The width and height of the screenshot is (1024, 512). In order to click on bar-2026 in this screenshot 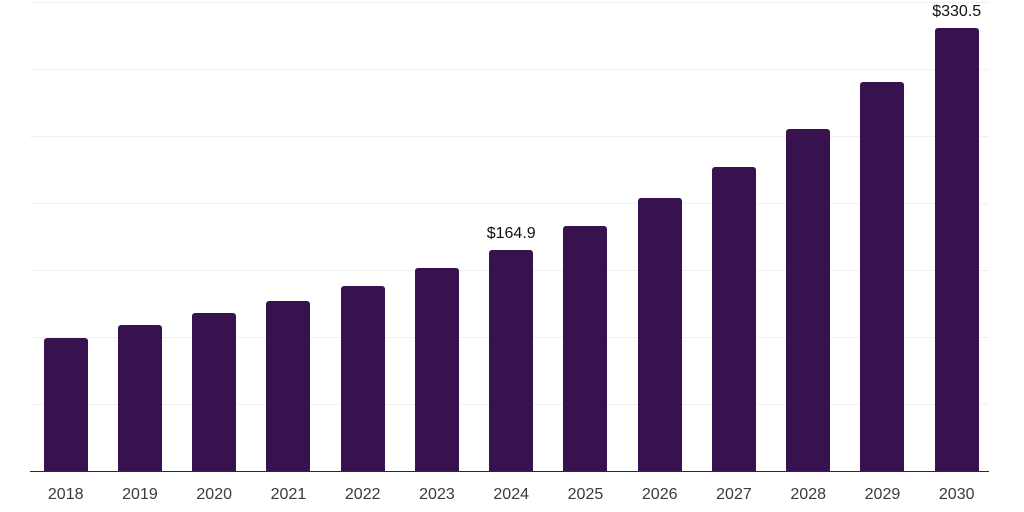, I will do `click(659, 334)`.